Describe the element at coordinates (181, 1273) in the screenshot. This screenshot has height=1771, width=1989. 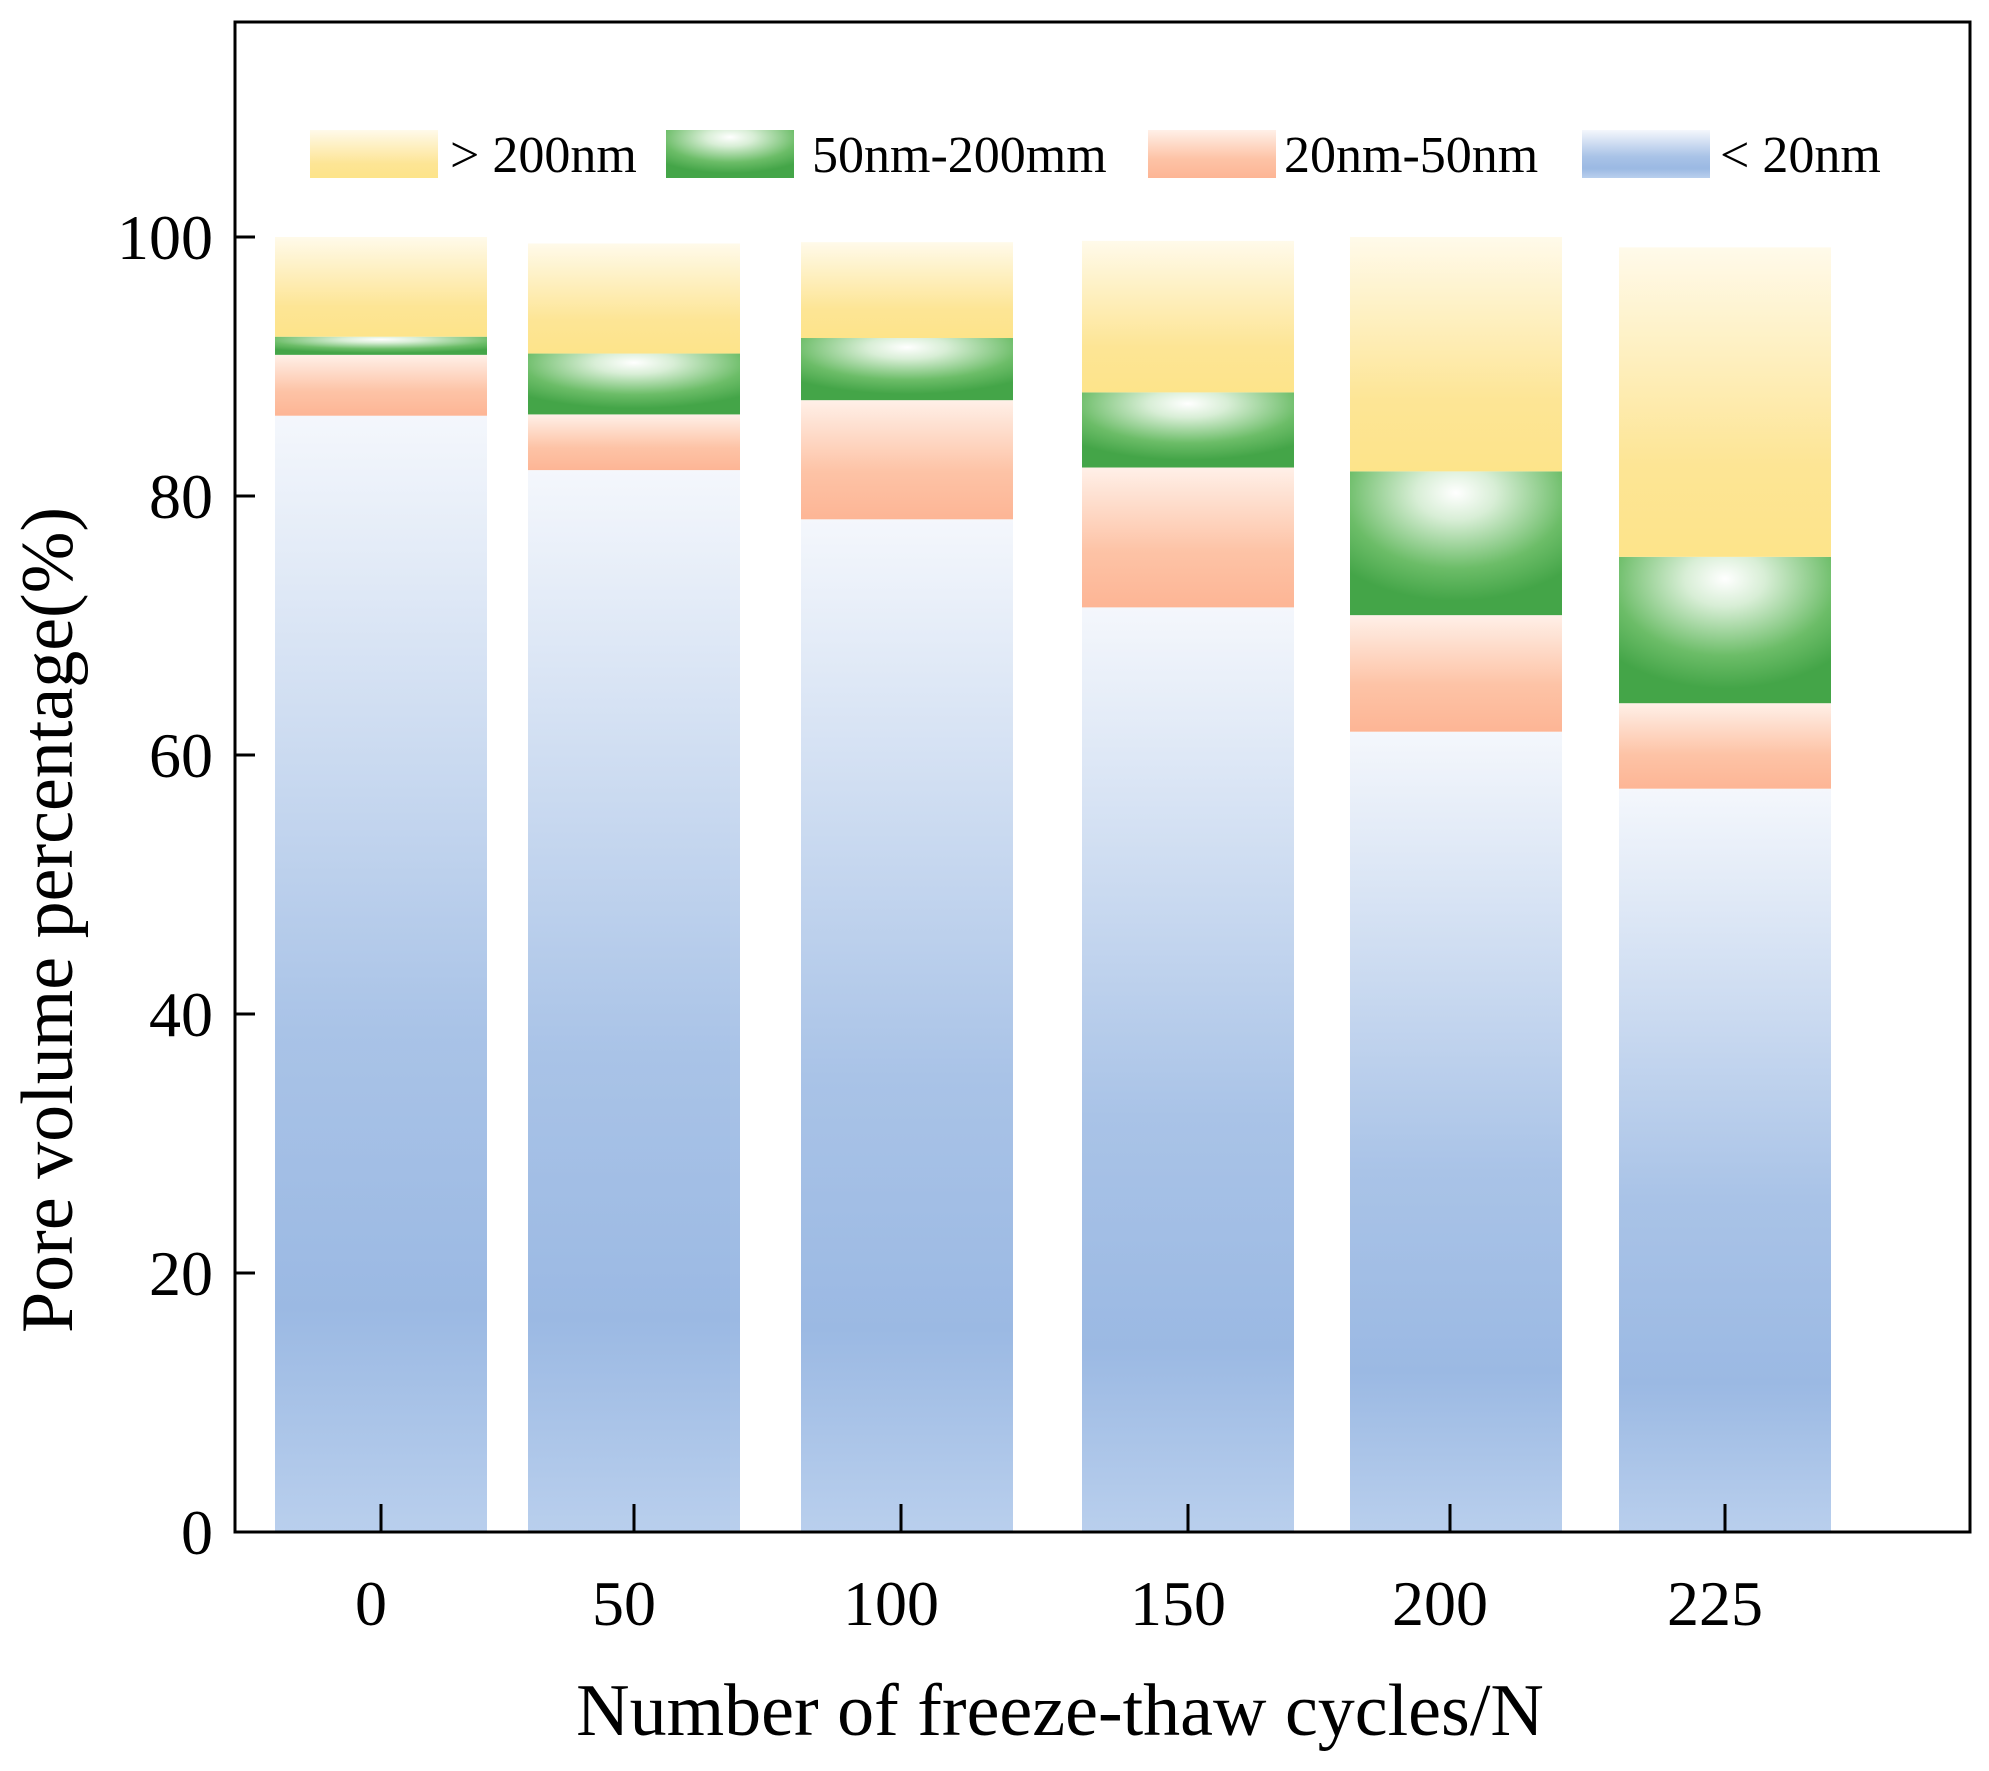
I see `y-tick-label-20: 20` at that location.